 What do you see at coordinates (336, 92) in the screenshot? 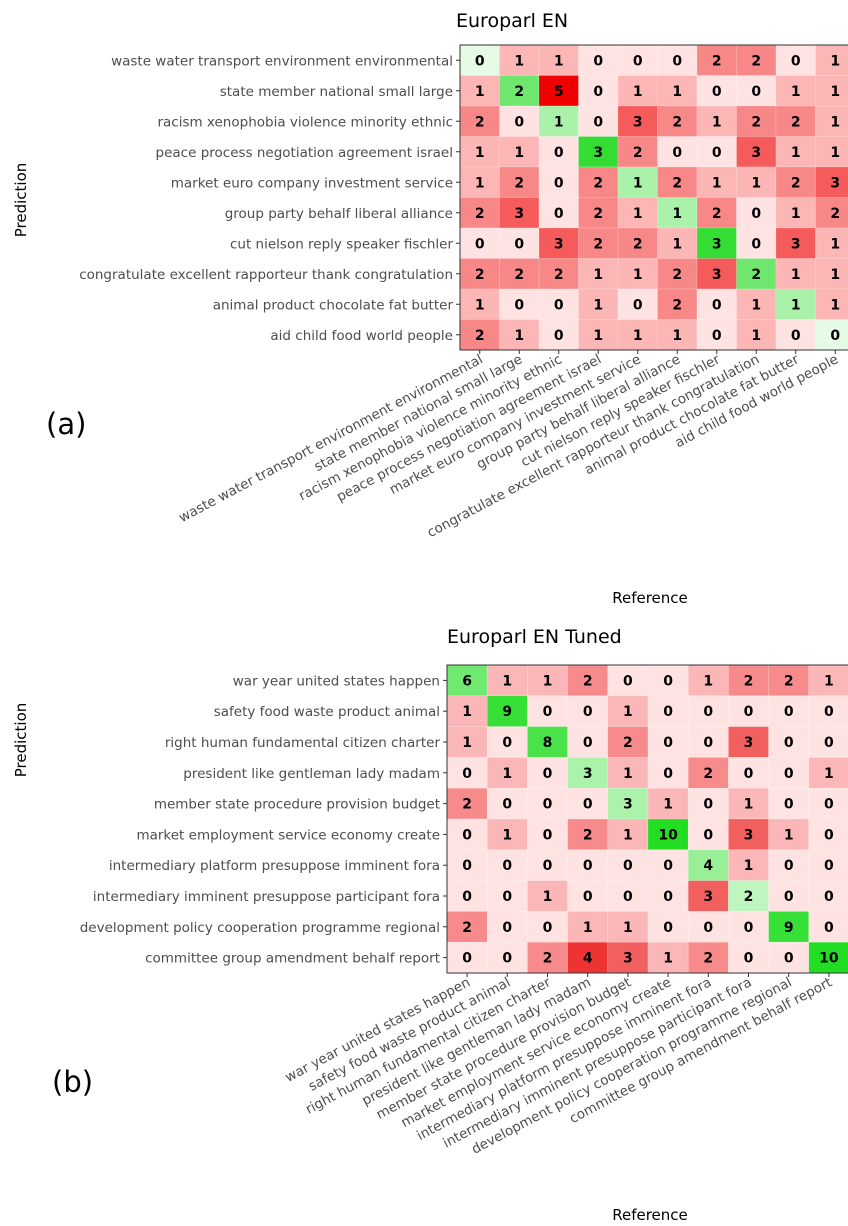
I see `y-tick-label: state member national small large` at bounding box center [336, 92].